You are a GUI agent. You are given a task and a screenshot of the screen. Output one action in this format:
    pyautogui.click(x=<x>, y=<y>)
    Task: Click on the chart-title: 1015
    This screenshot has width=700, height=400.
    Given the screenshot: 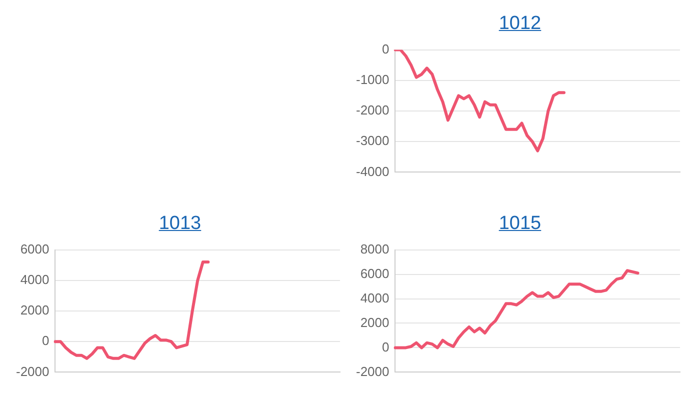 What is the action you would take?
    pyautogui.click(x=520, y=224)
    